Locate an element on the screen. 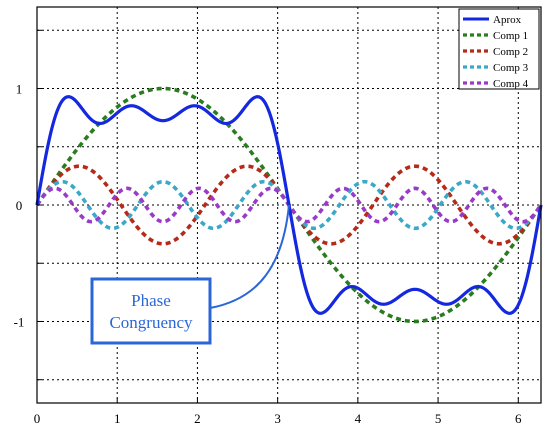 This screenshot has height=436, width=550. legend: Aprox Comp 1 Comp 2 Comp 3 Comp 4 is located at coordinates (499, 49).